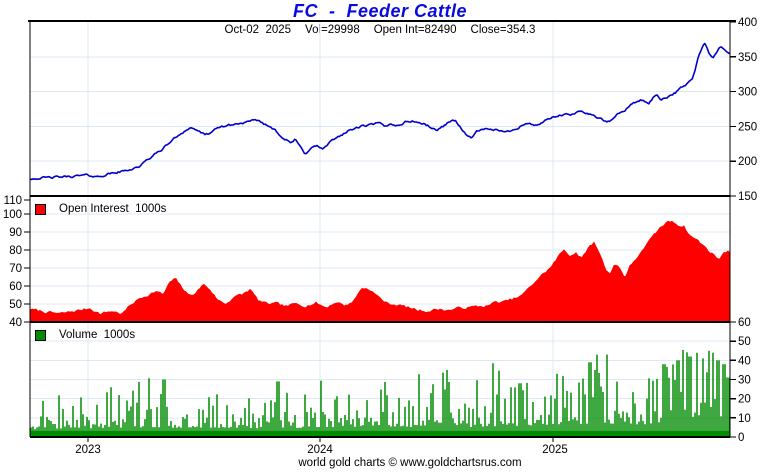 The width and height of the screenshot is (760, 475). What do you see at coordinates (15, 305) in the screenshot?
I see `oi-ytick-label-50: 50` at bounding box center [15, 305].